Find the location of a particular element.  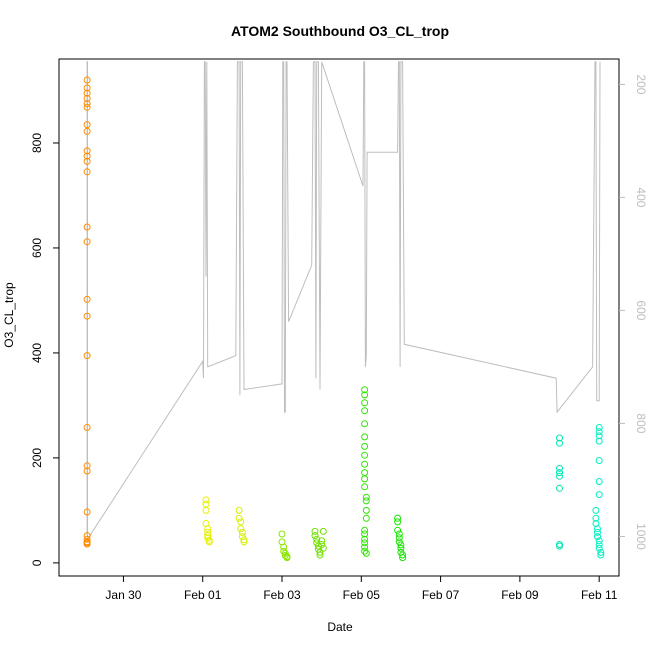

y2-tick-label: 400 is located at coordinates (641, 197).